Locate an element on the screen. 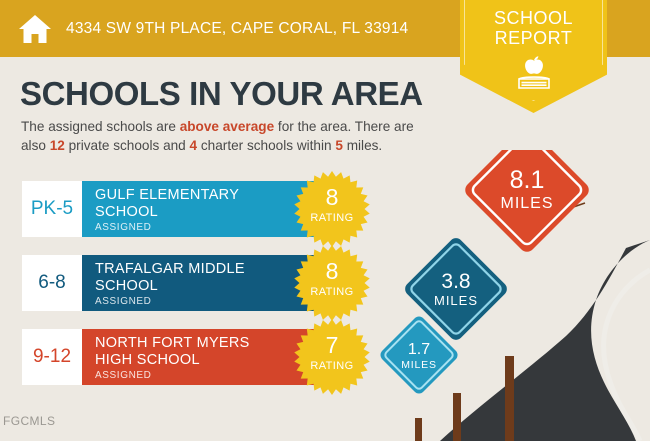 Image resolution: width=650 pixels, height=441 pixels. school-name-line2: HIGH SCHOOL is located at coordinates (147, 359).